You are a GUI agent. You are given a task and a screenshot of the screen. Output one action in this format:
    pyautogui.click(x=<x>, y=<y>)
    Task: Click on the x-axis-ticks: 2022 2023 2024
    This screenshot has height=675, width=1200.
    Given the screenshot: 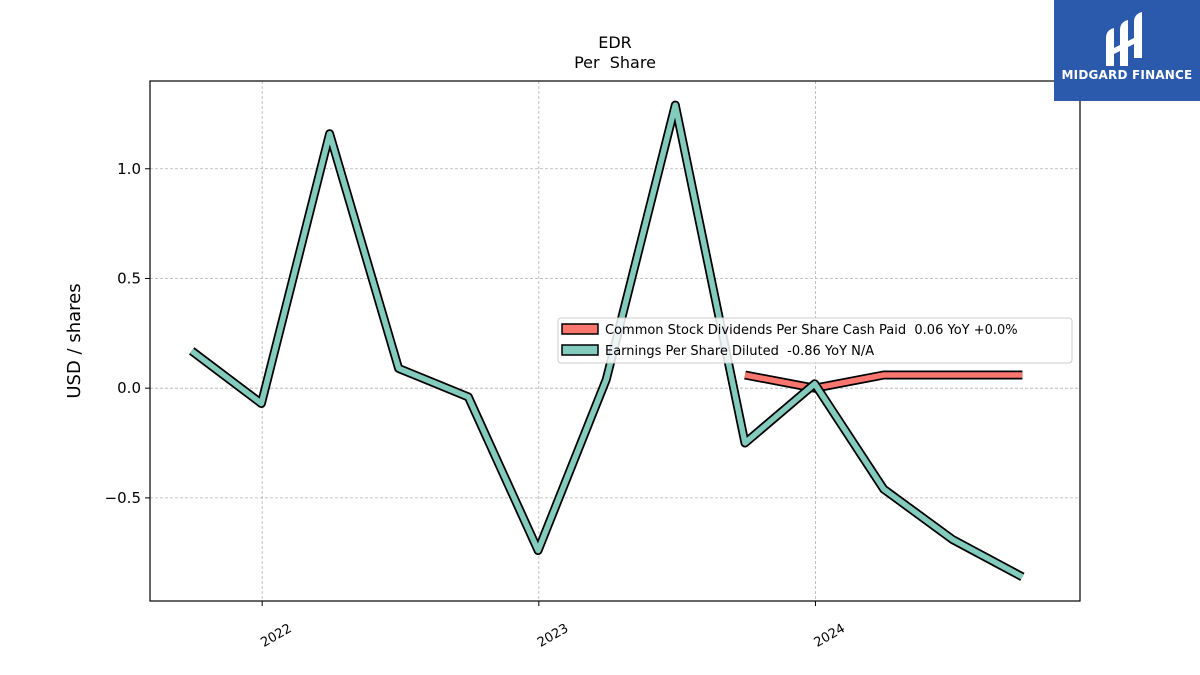 What is the action you would take?
    pyautogui.click(x=553, y=626)
    